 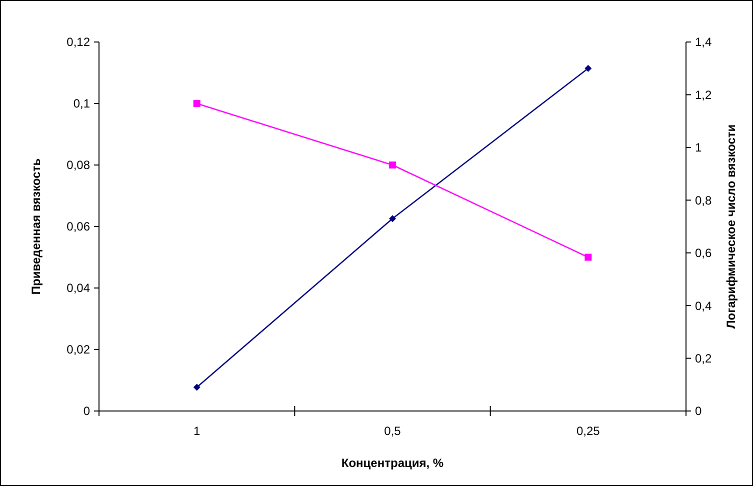 I want to click on y2-tick-label: 1, so click(x=698, y=147).